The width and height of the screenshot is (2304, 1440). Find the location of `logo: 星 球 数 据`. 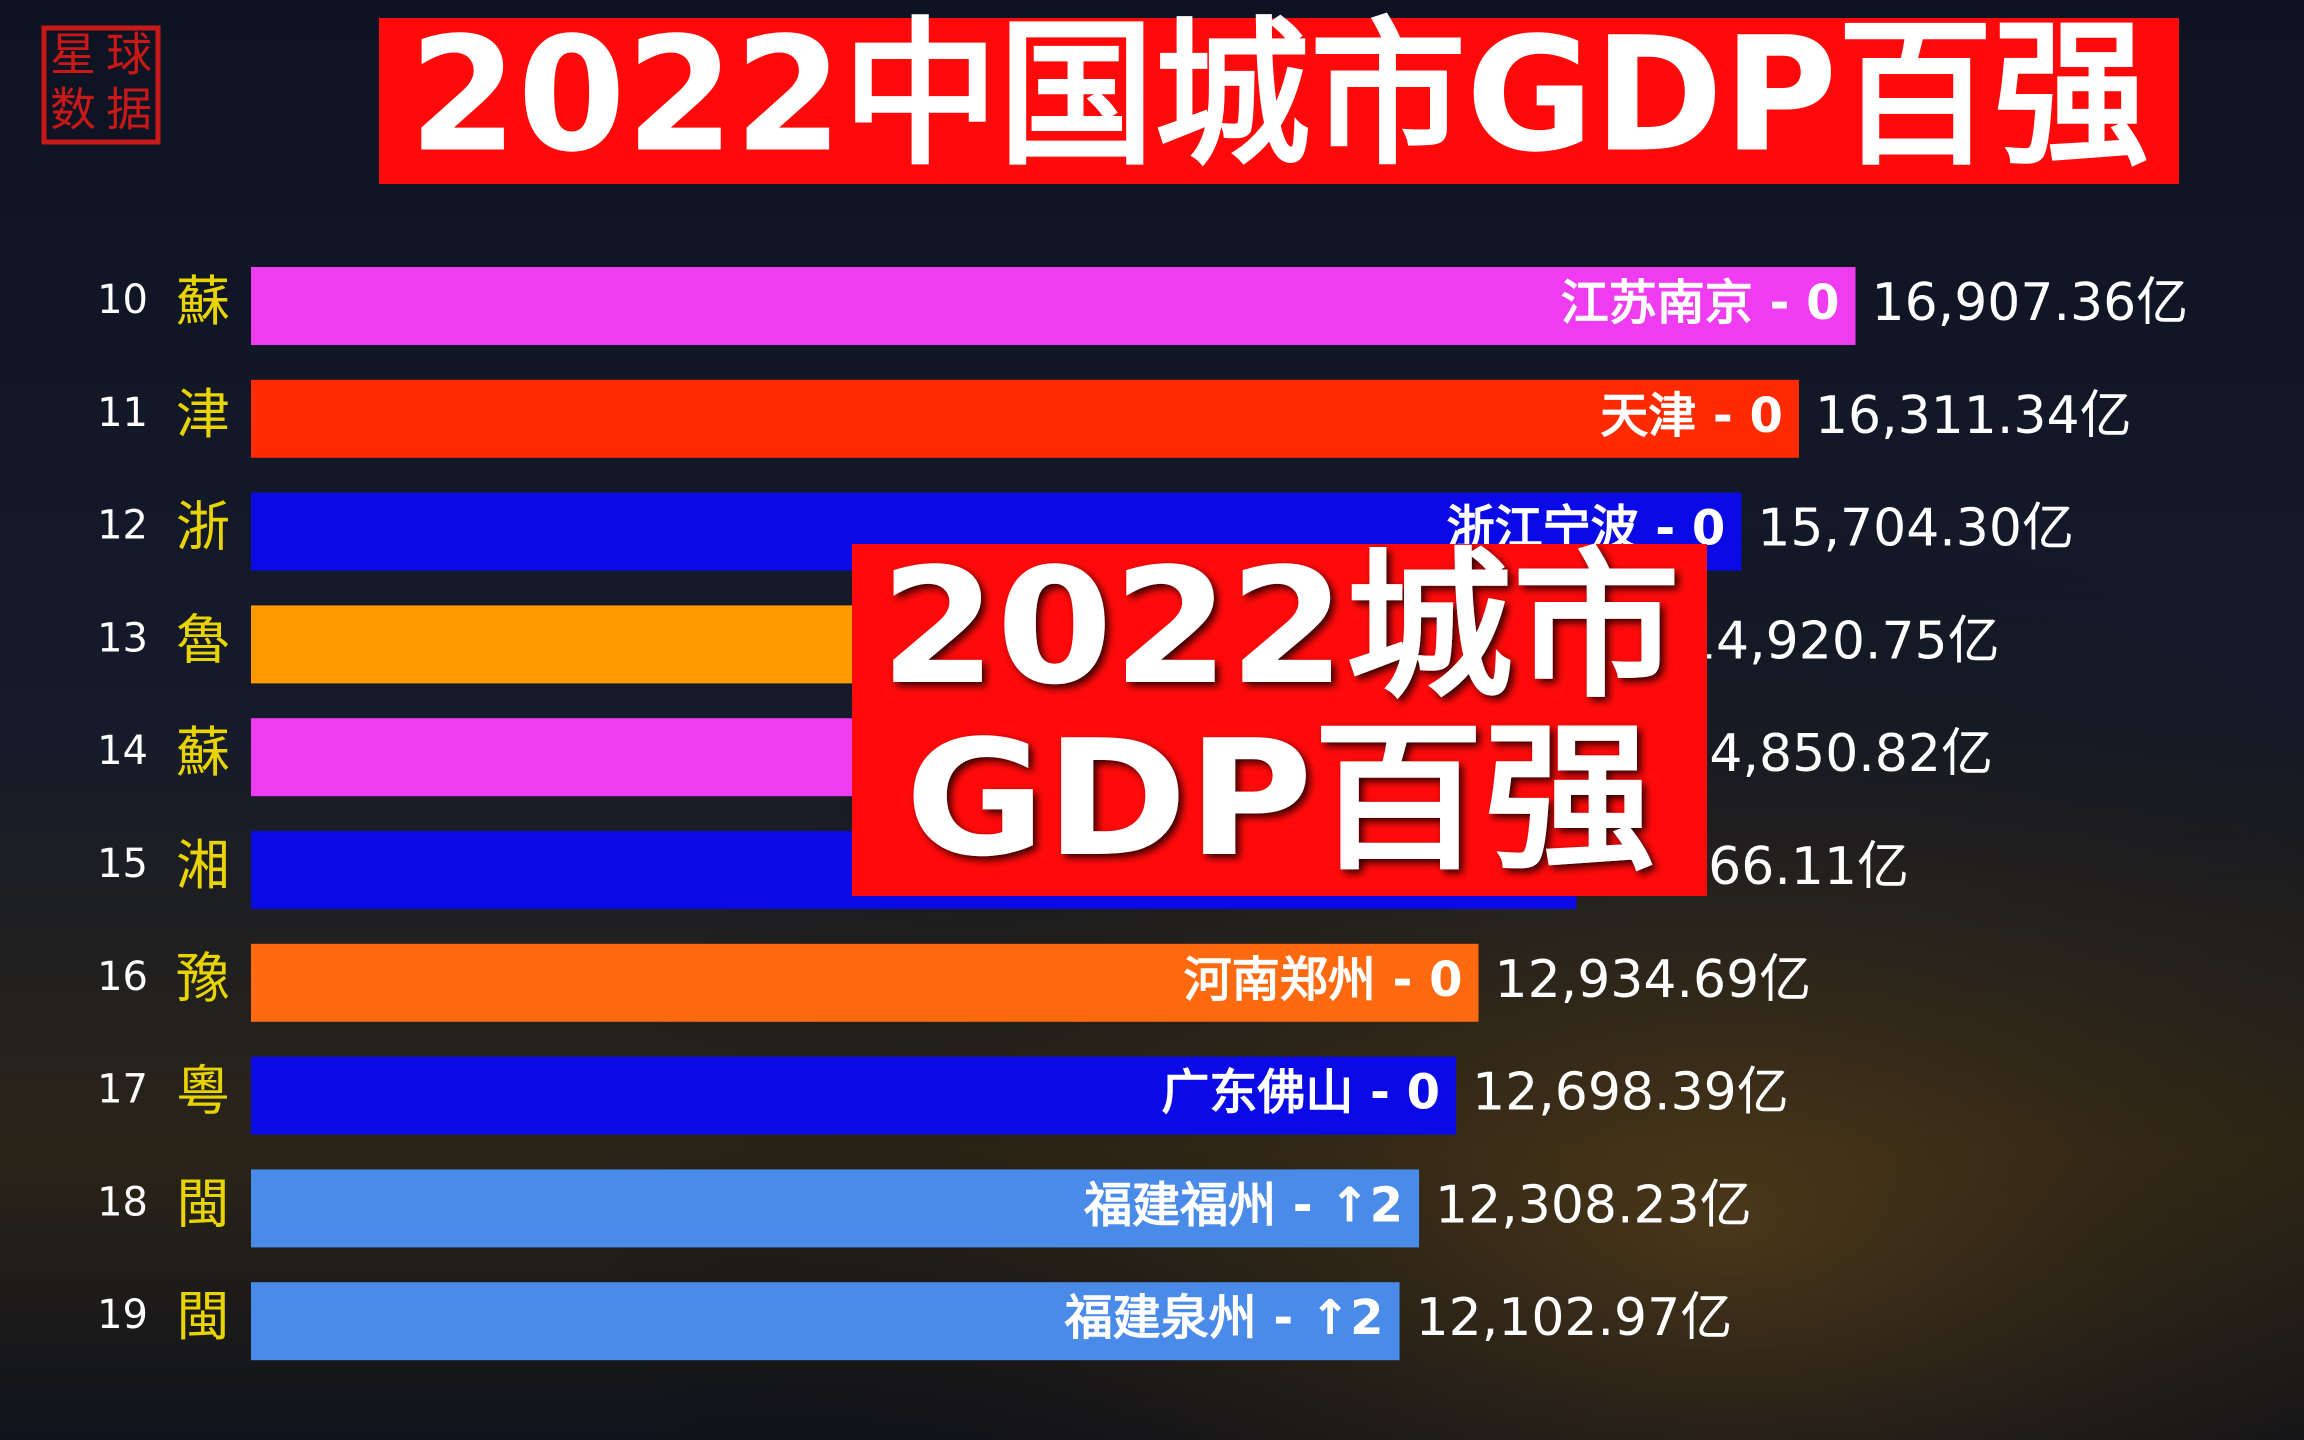

logo: 星 球 数 据 is located at coordinates (101, 85).